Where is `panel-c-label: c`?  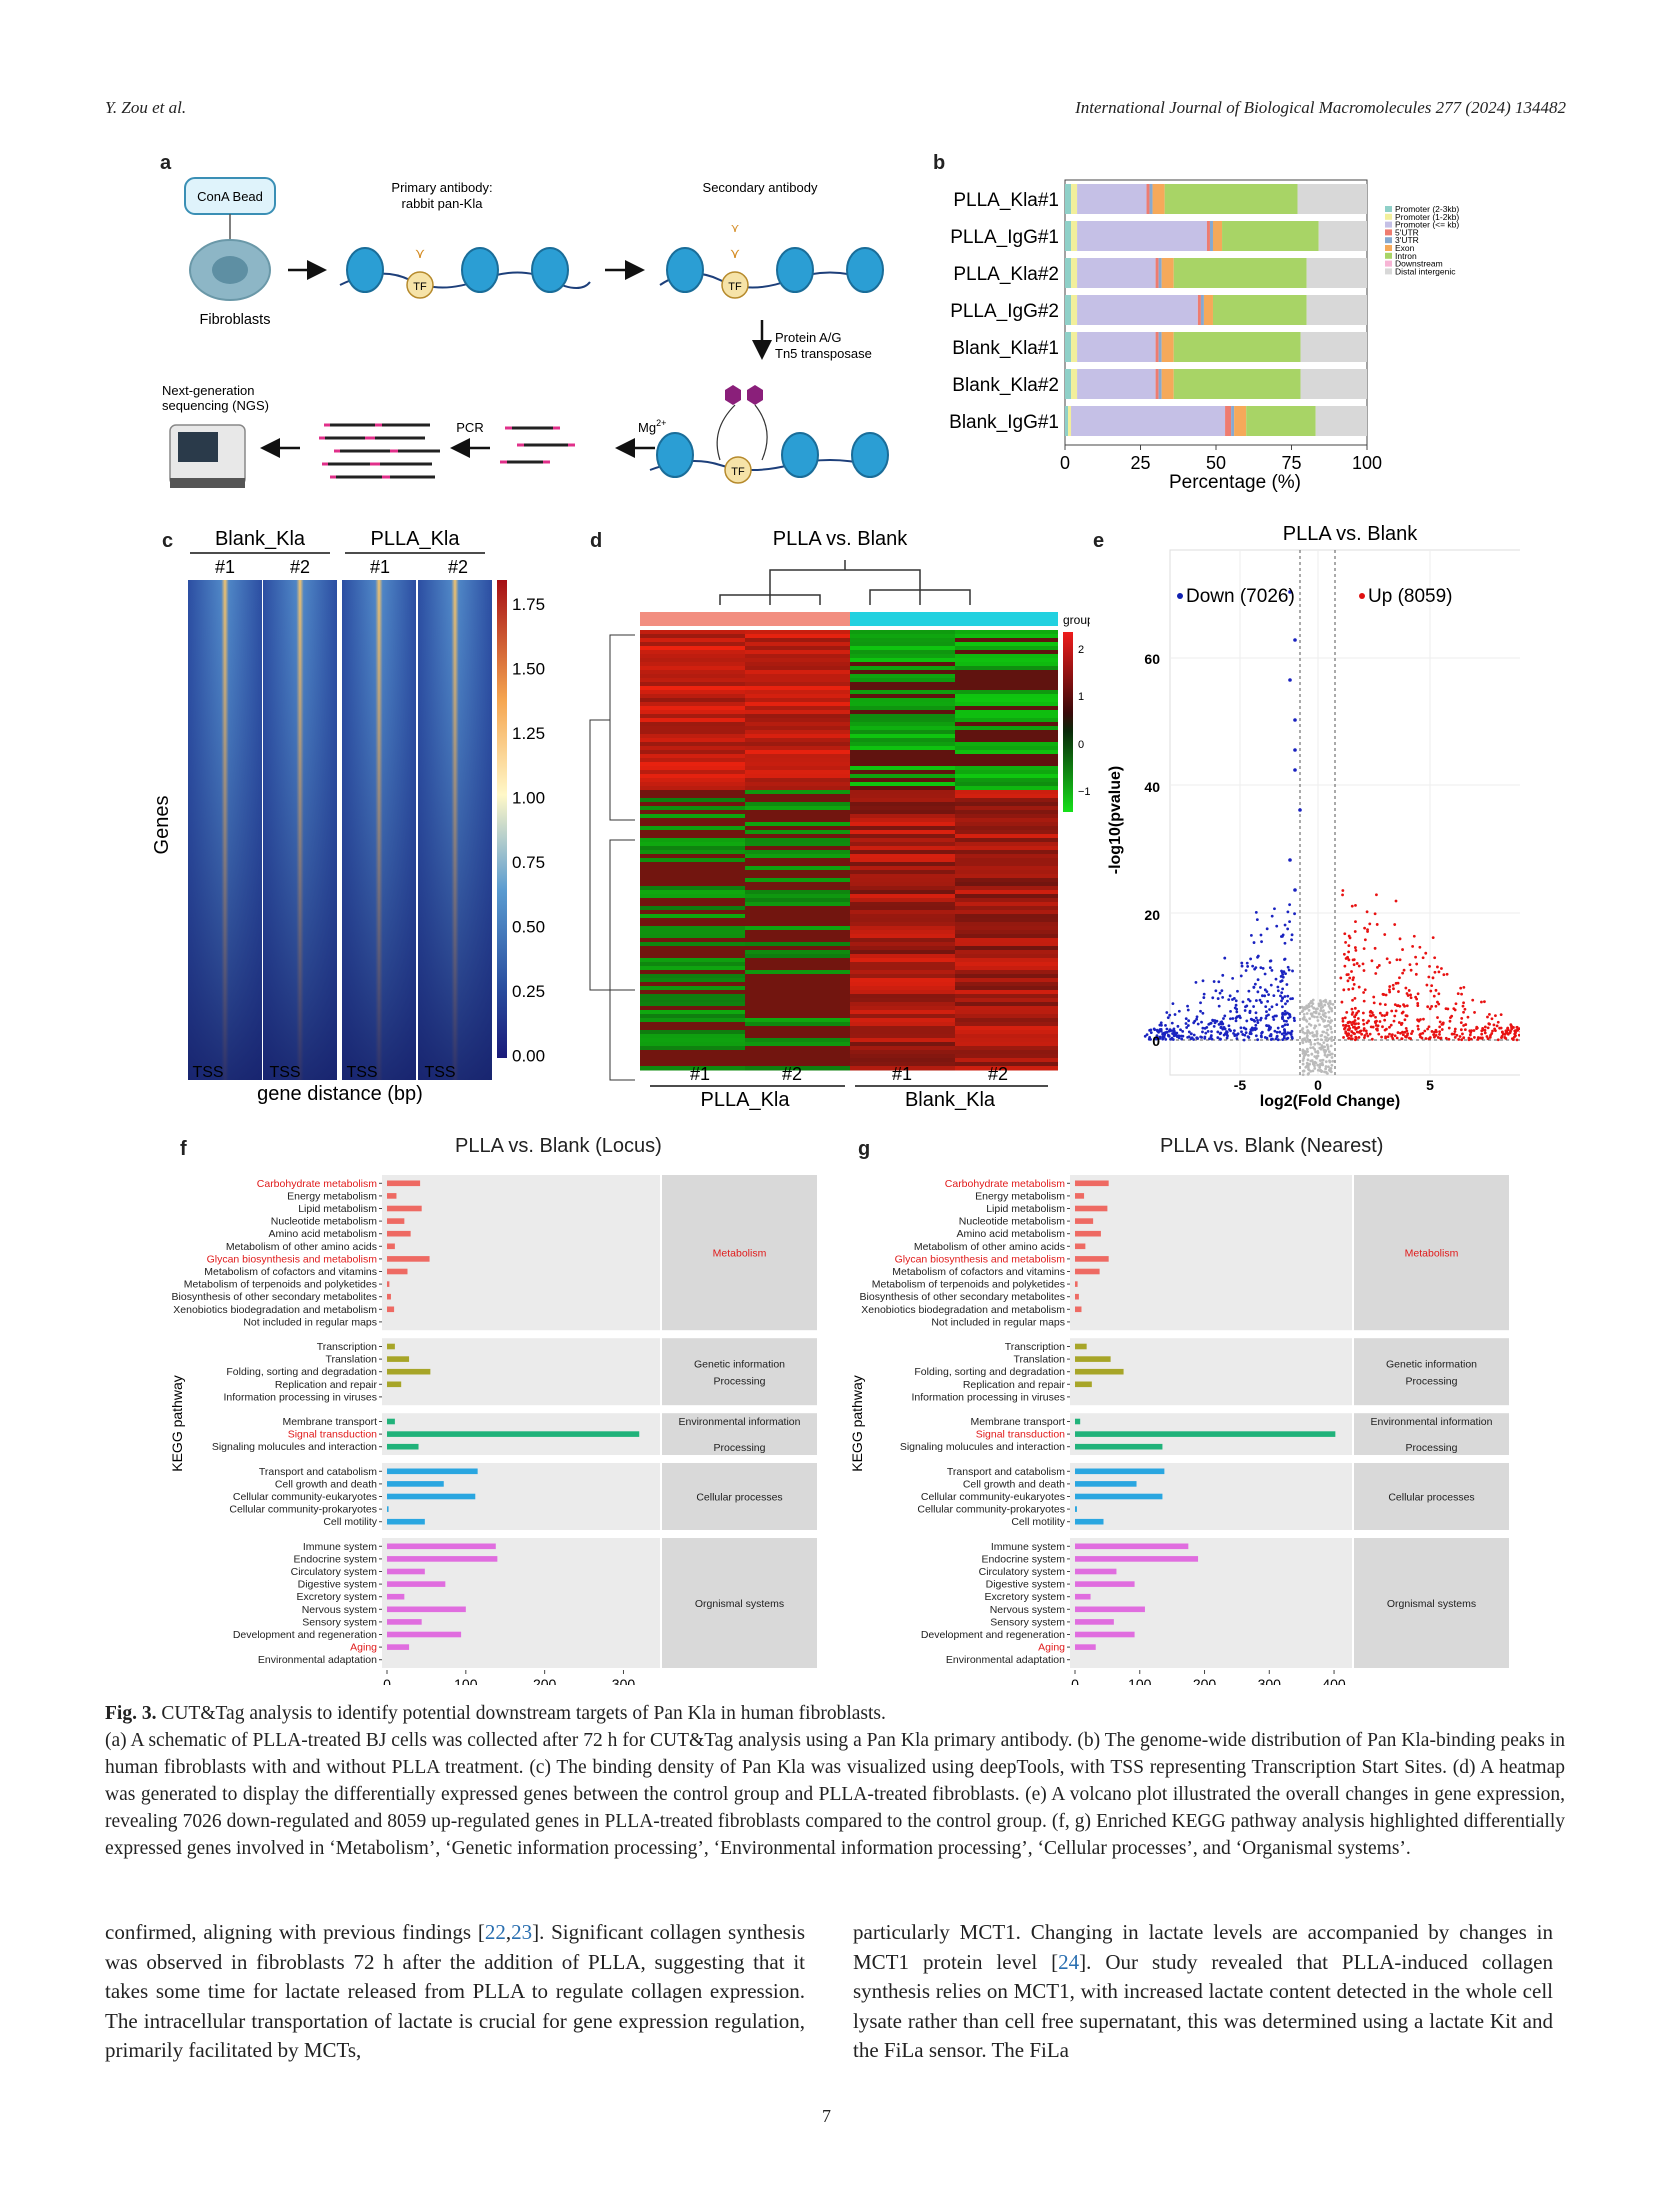
panel-c-label: c is located at coordinates (168, 541).